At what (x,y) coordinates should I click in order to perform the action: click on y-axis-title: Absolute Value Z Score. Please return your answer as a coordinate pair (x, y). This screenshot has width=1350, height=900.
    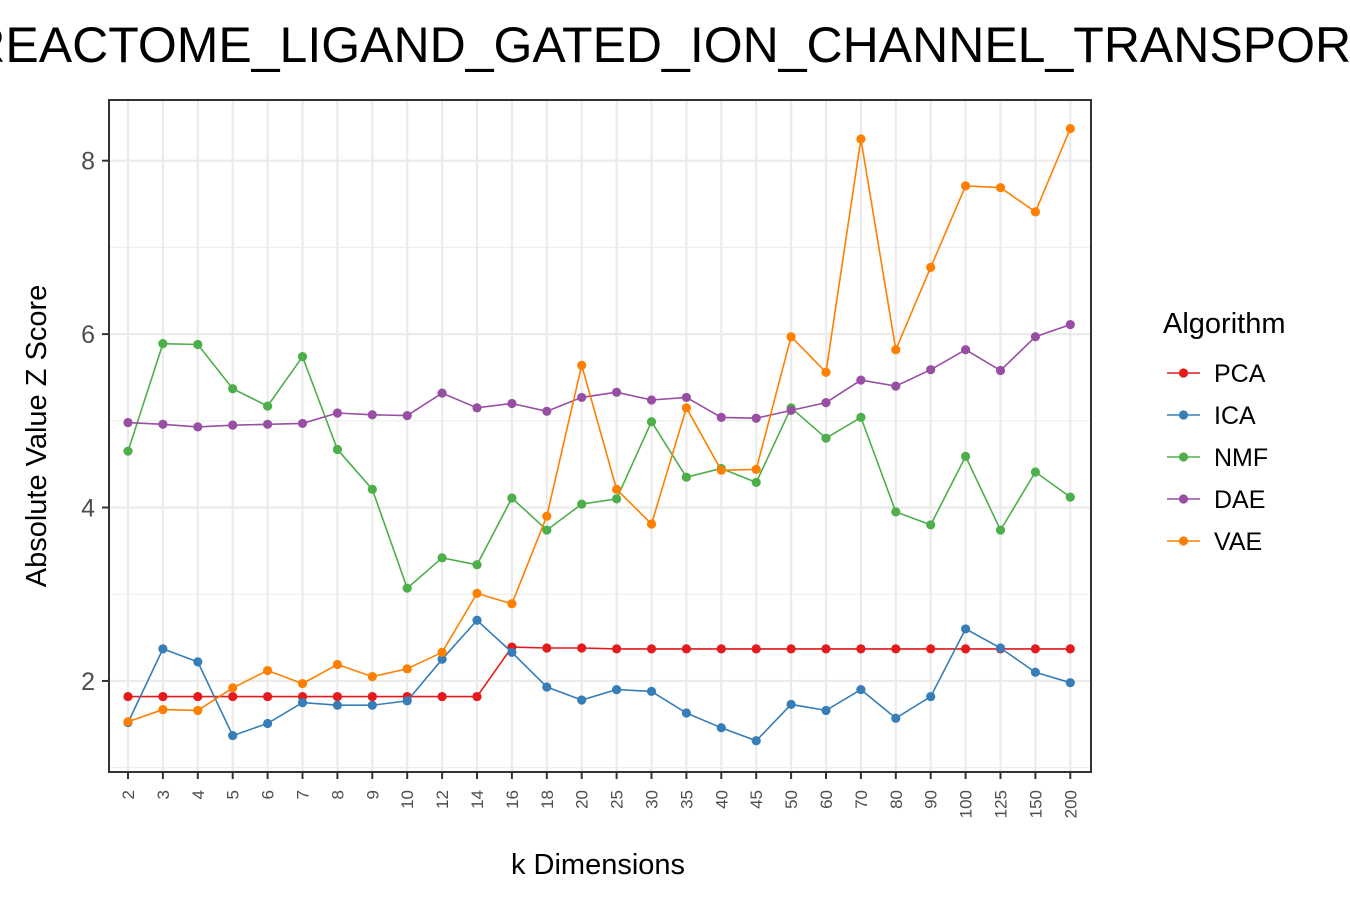
    Looking at the image, I should click on (37, 436).